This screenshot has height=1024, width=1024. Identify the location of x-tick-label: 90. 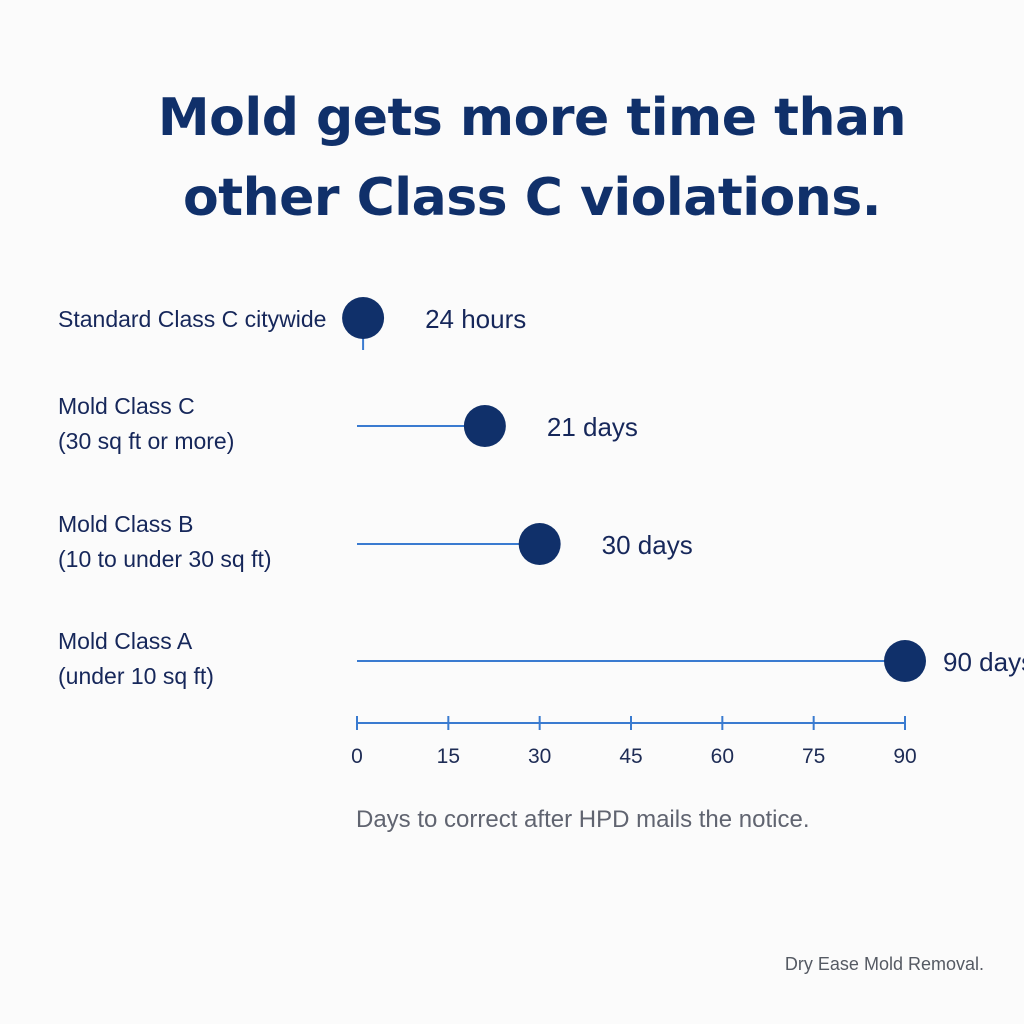
(904, 756).